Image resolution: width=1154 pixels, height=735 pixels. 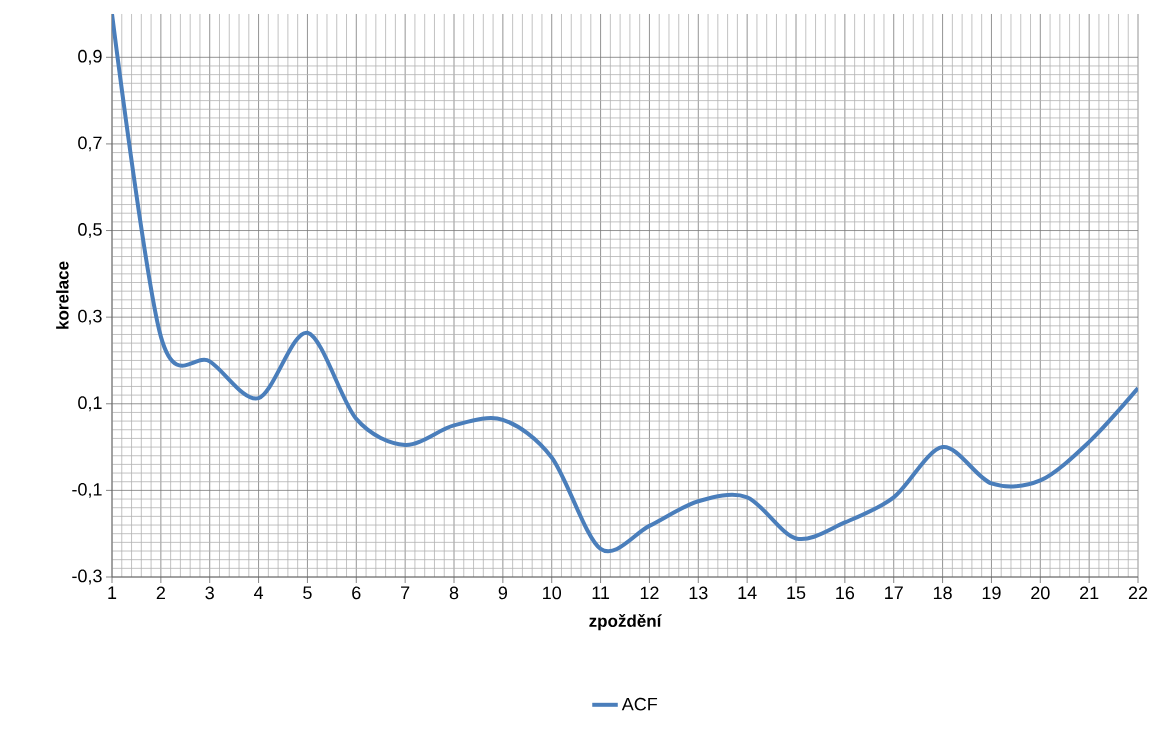 I want to click on x-tick-label: 18, so click(x=942, y=593).